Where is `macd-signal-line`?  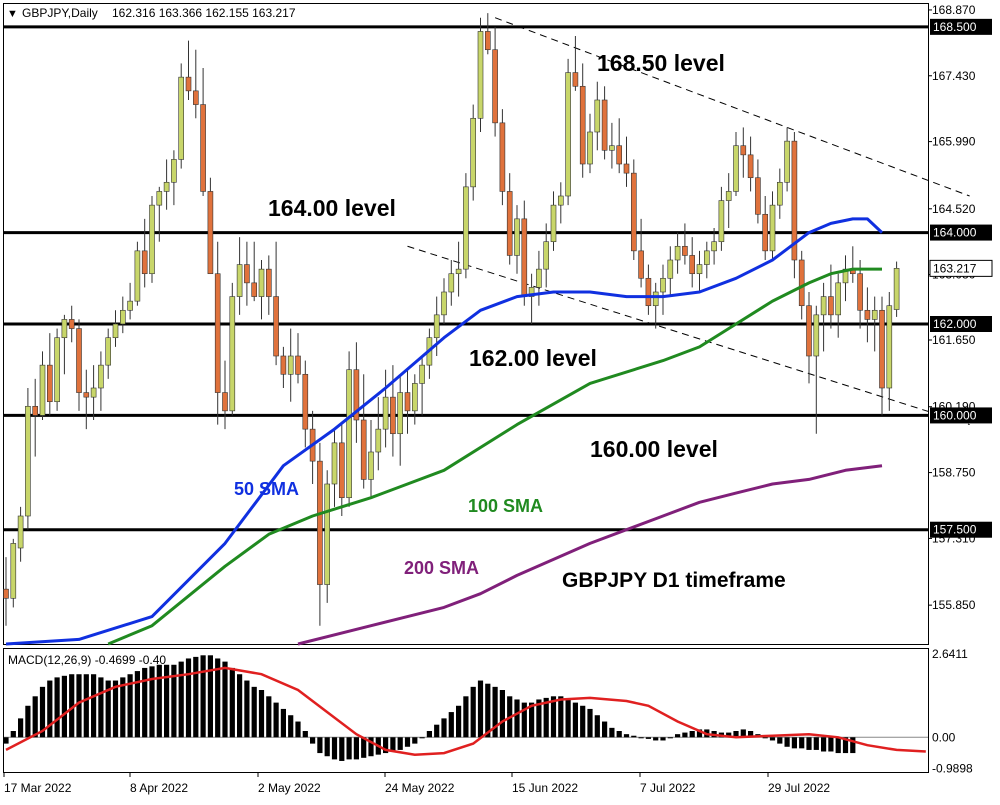 macd-signal-line is located at coordinates (465, 711).